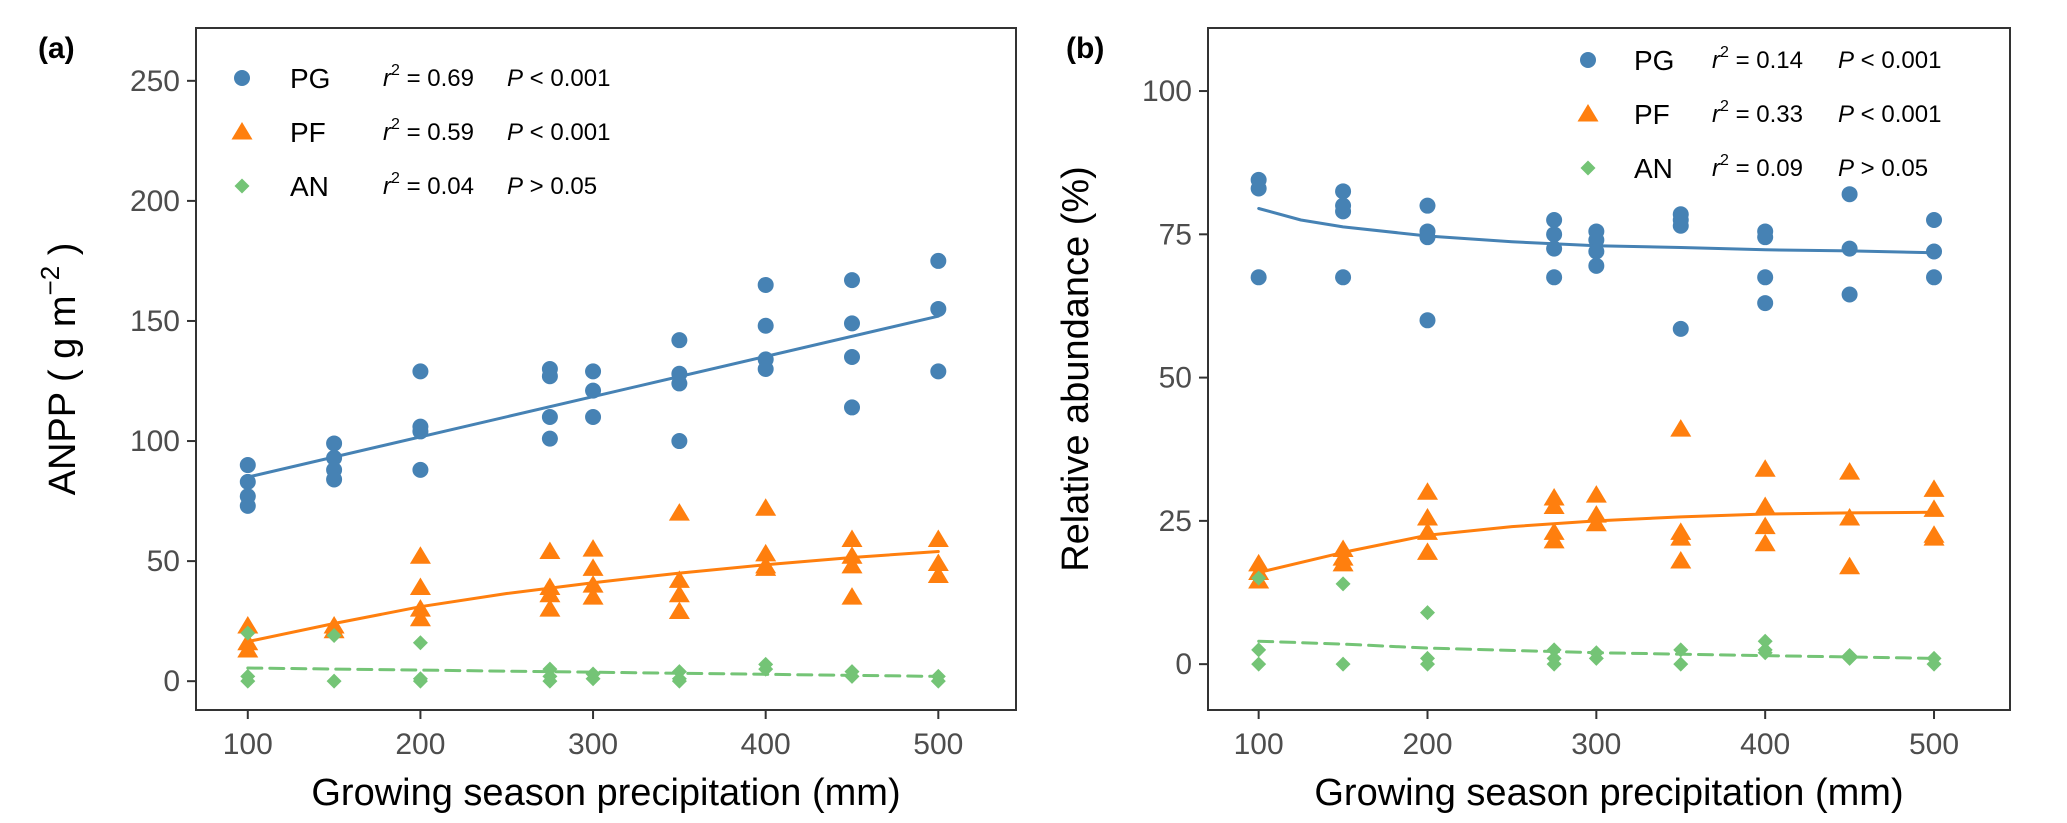  What do you see at coordinates (1175, 521) in the screenshot?
I see `y-tick-label: 25` at bounding box center [1175, 521].